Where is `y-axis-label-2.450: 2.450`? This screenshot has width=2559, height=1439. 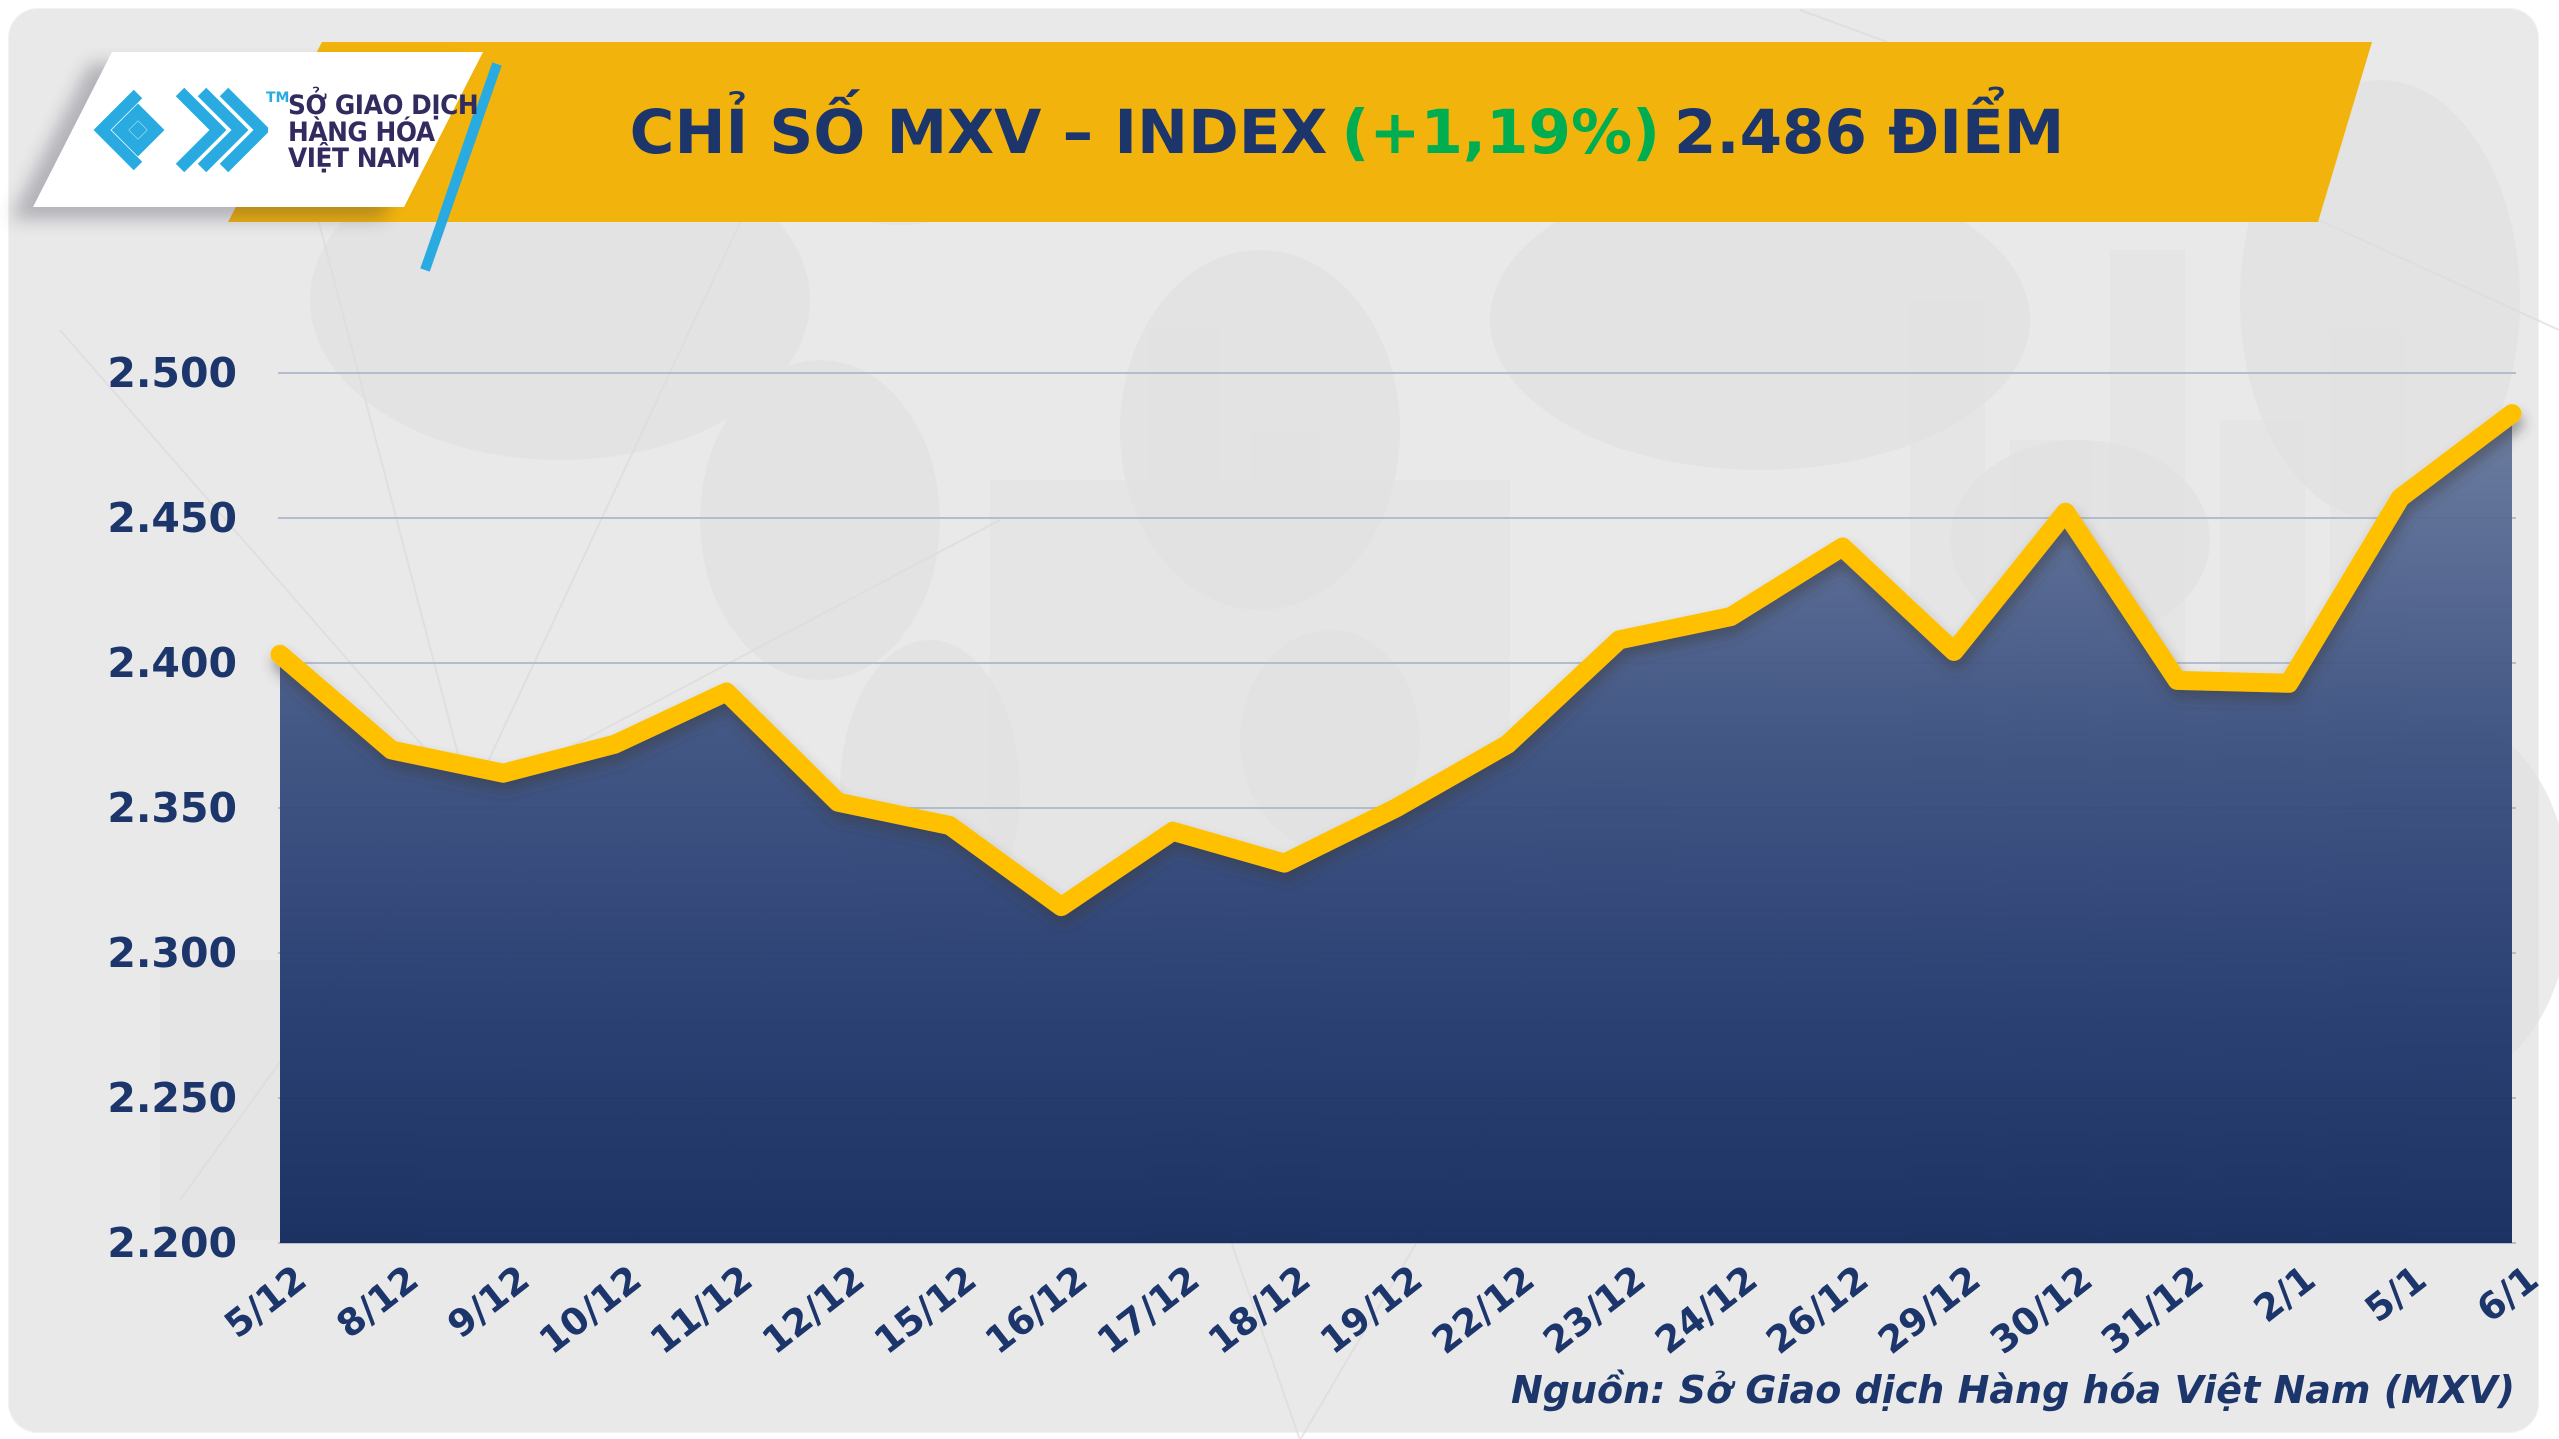
y-axis-label-2.450: 2.450 is located at coordinates (172, 518).